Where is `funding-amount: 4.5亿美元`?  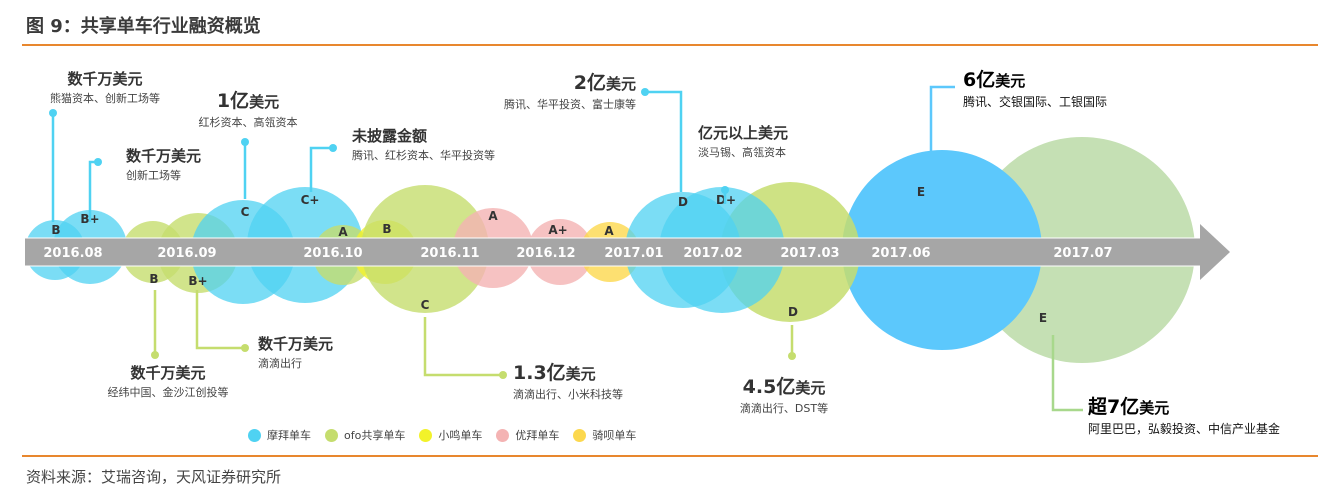 funding-amount: 4.5亿美元 is located at coordinates (784, 385).